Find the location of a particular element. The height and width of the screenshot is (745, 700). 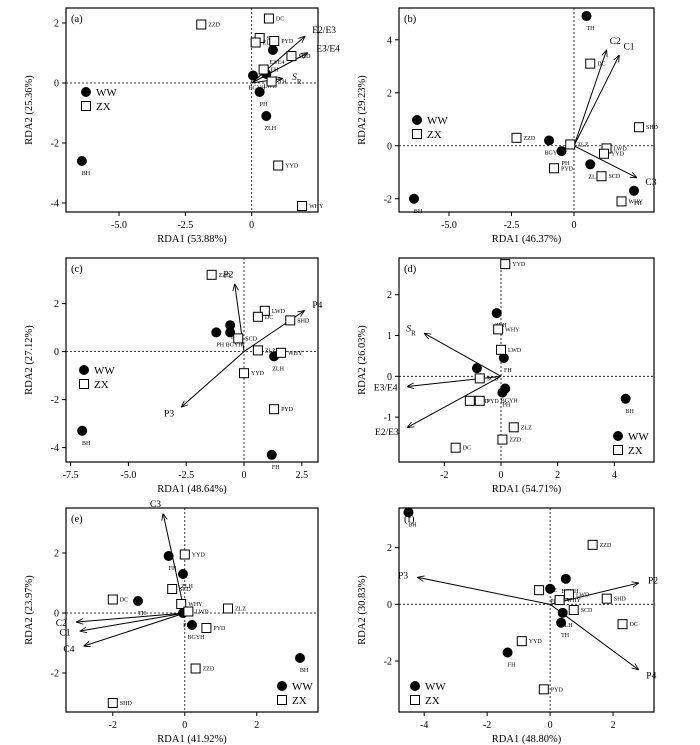

zx-point-label: PYD is located at coordinates (567, 169).